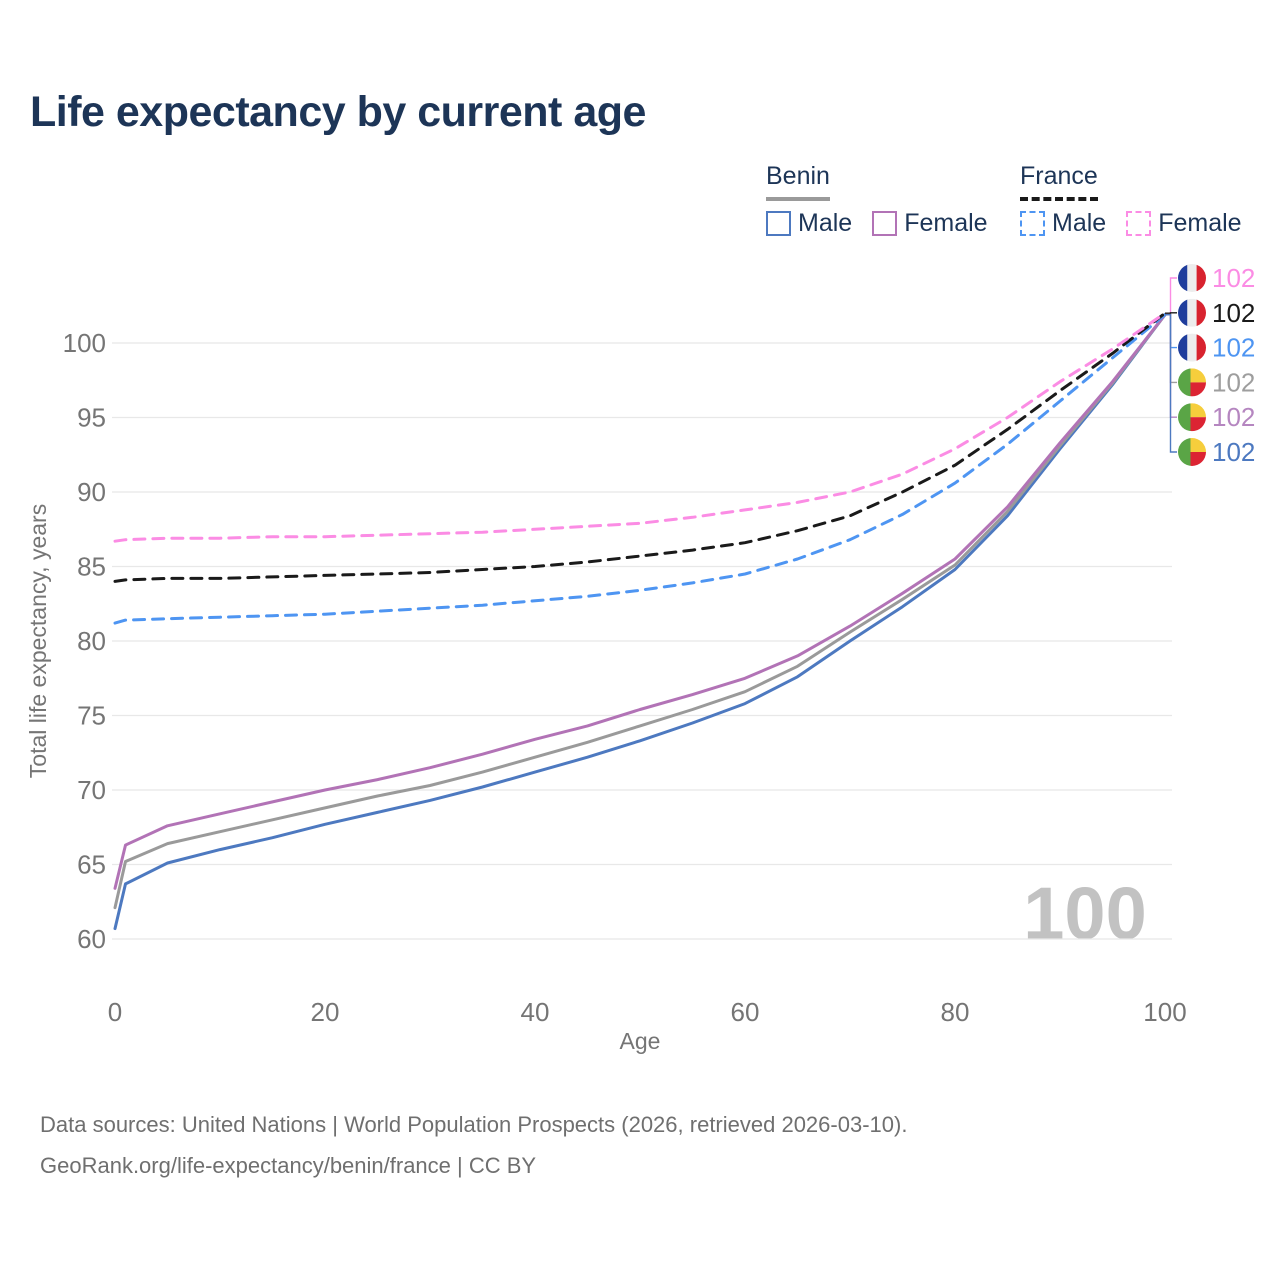 Image resolution: width=1280 pixels, height=1280 pixels. What do you see at coordinates (91, 418) in the screenshot?
I see `y-tick-label: 95` at bounding box center [91, 418].